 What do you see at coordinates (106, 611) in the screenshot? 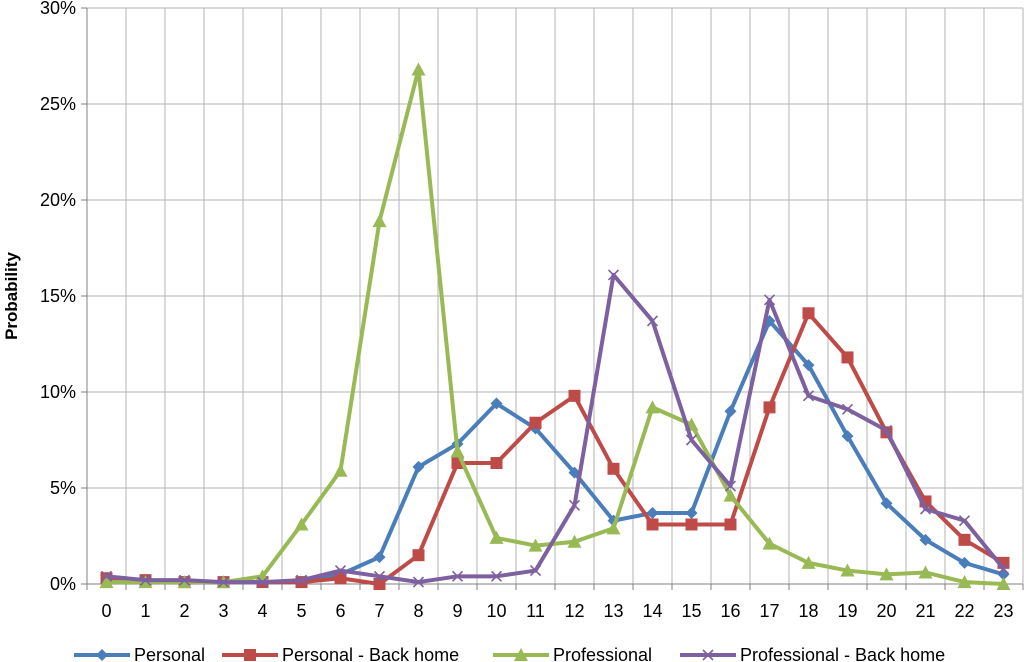
I see `x-tick-label: 0` at bounding box center [106, 611].